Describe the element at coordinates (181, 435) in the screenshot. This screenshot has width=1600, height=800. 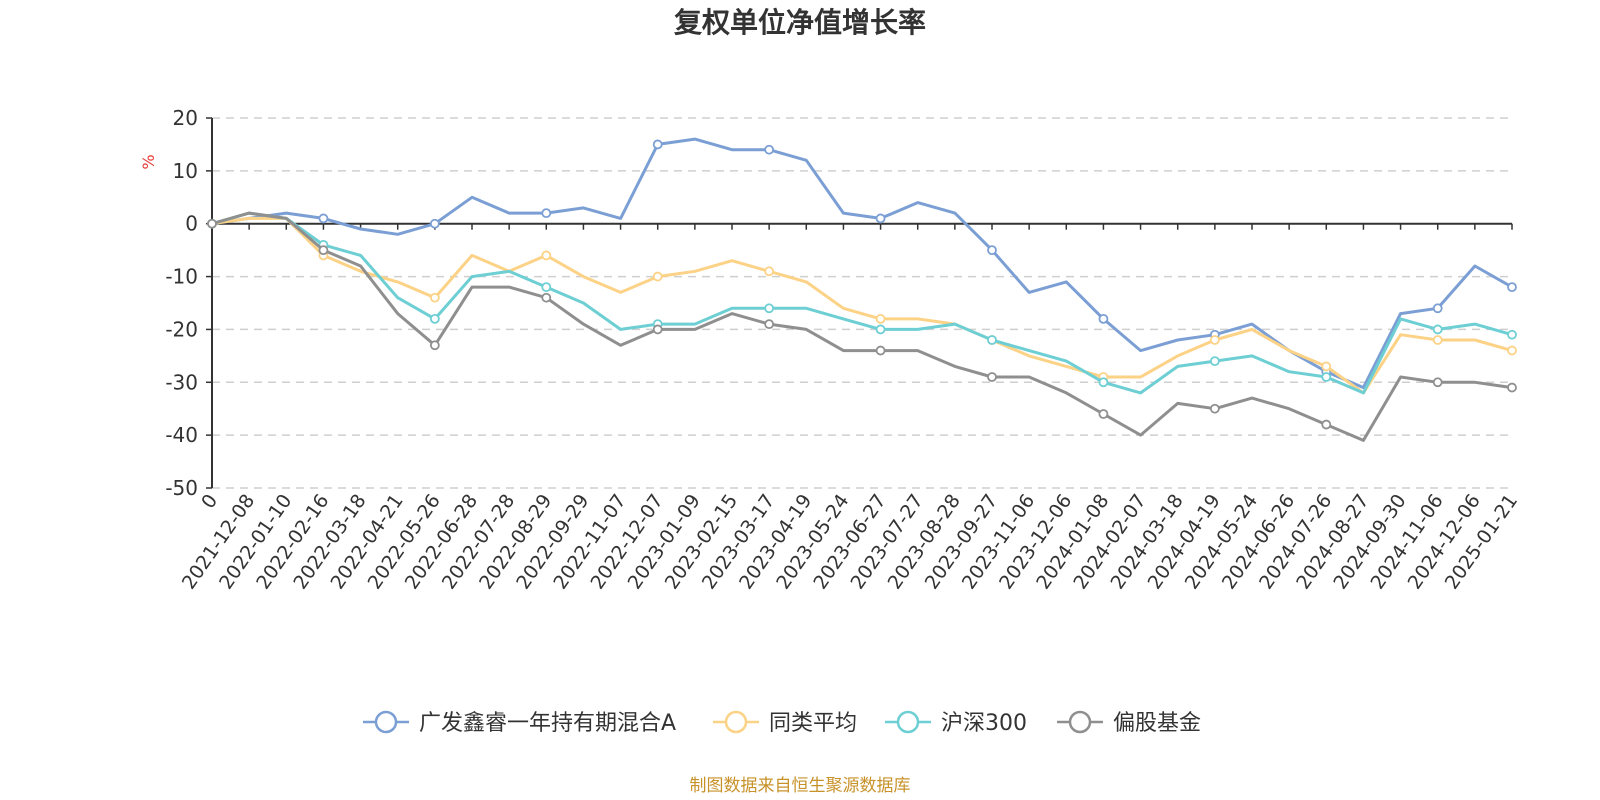
I see `y-tick-label: -40` at that location.